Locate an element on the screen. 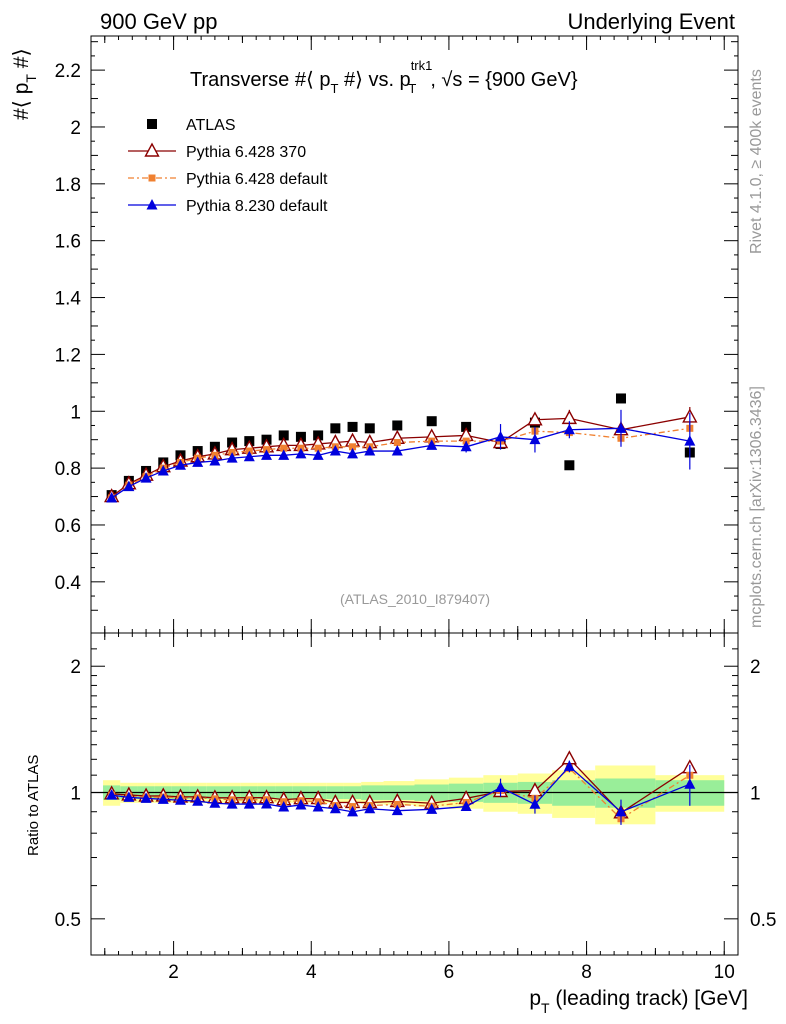 This screenshot has width=786, height=1024. legend-label: Pythia 6.428 370 is located at coordinates (246, 152).